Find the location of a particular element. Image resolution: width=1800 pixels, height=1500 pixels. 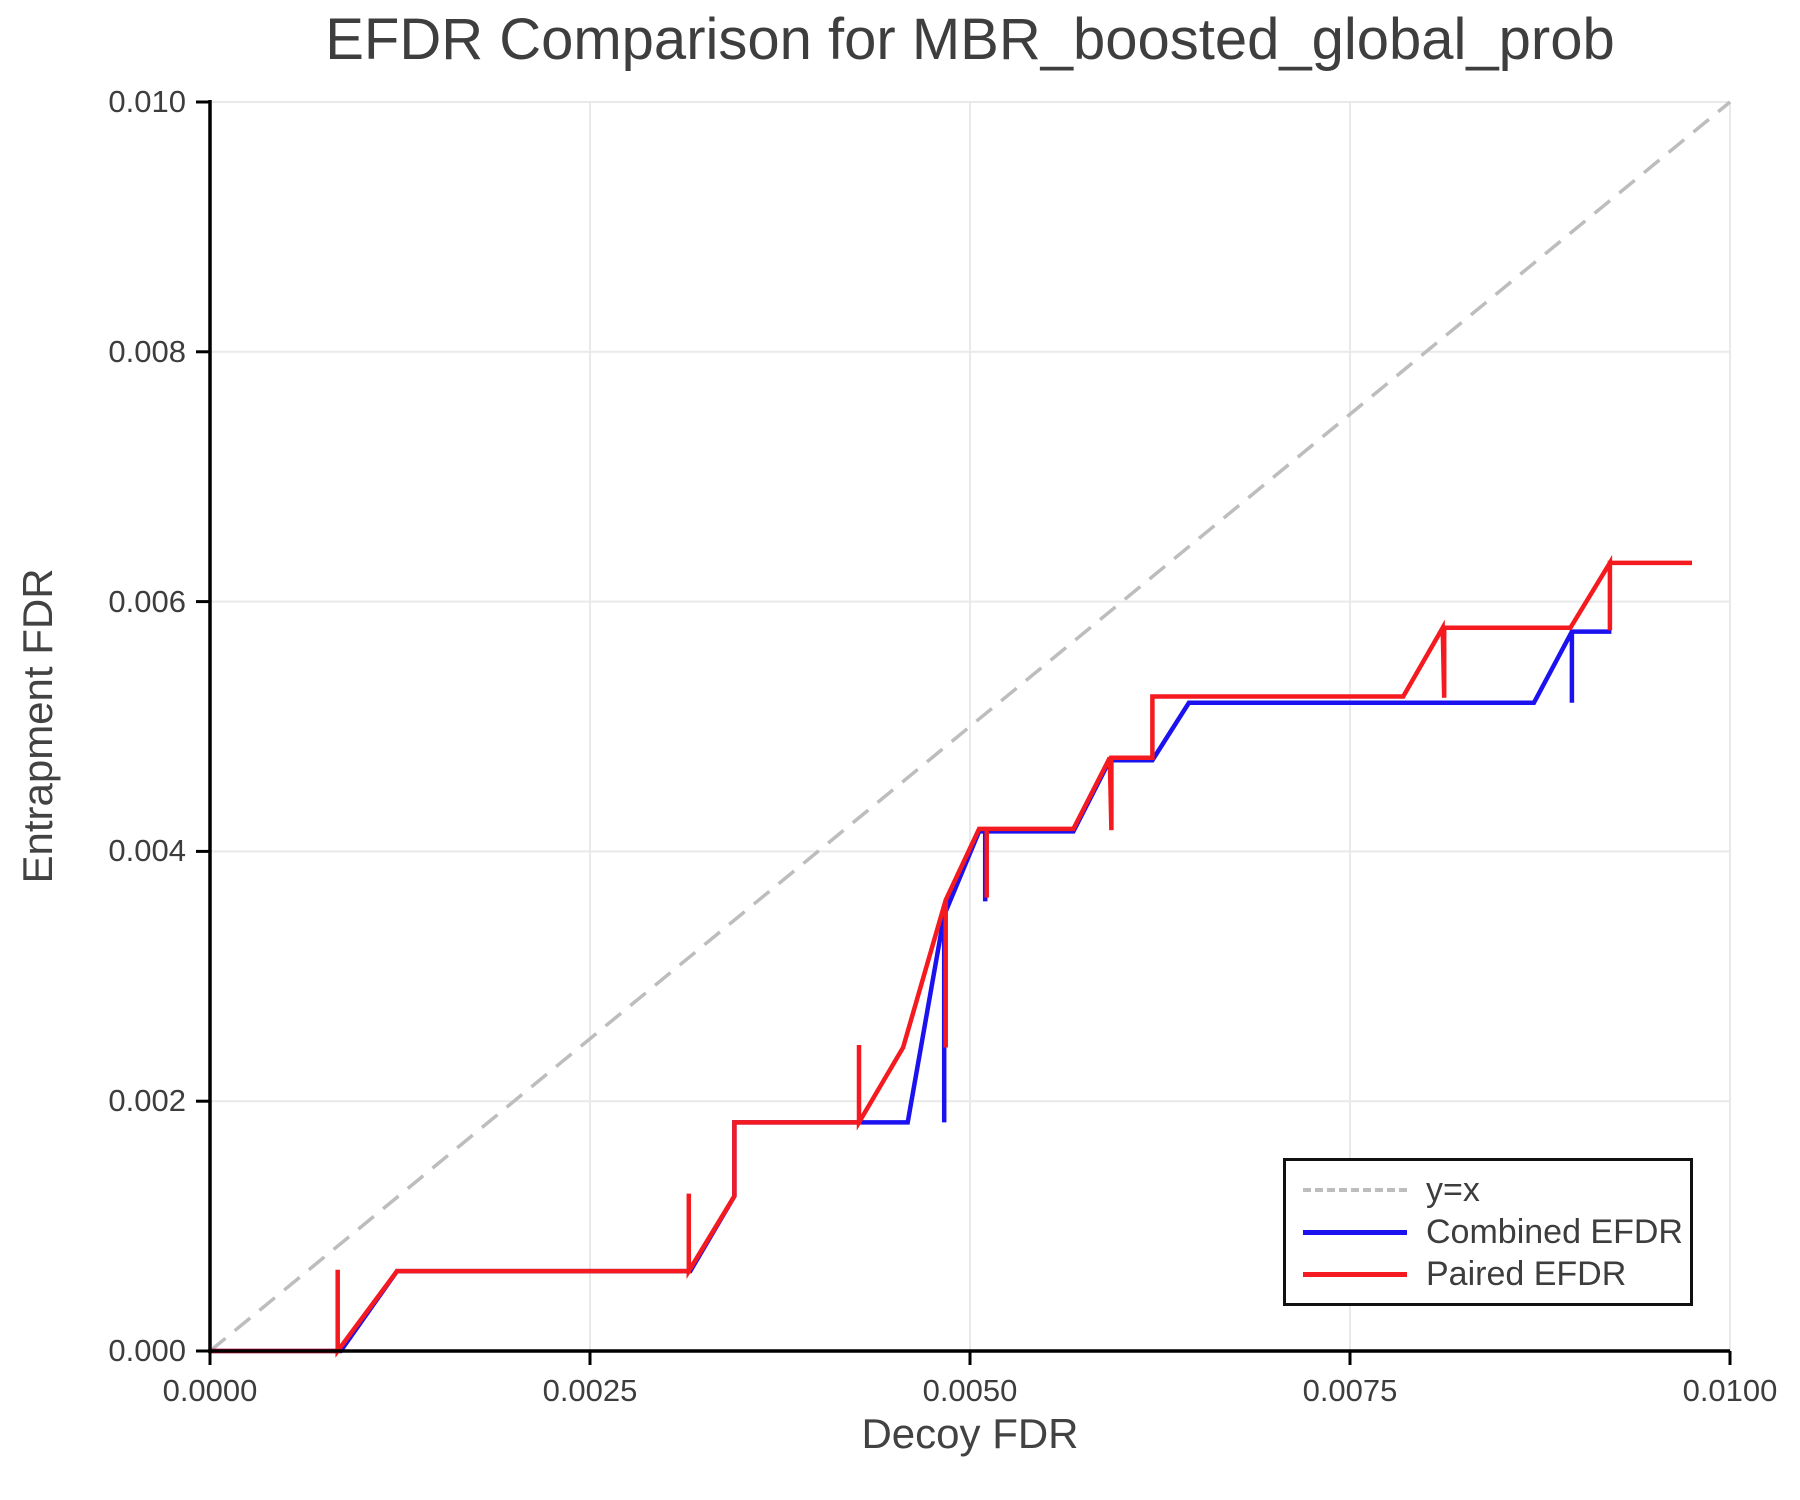

legend-label-combined-efdr: Combined EFDR is located at coordinates (1554, 1232).